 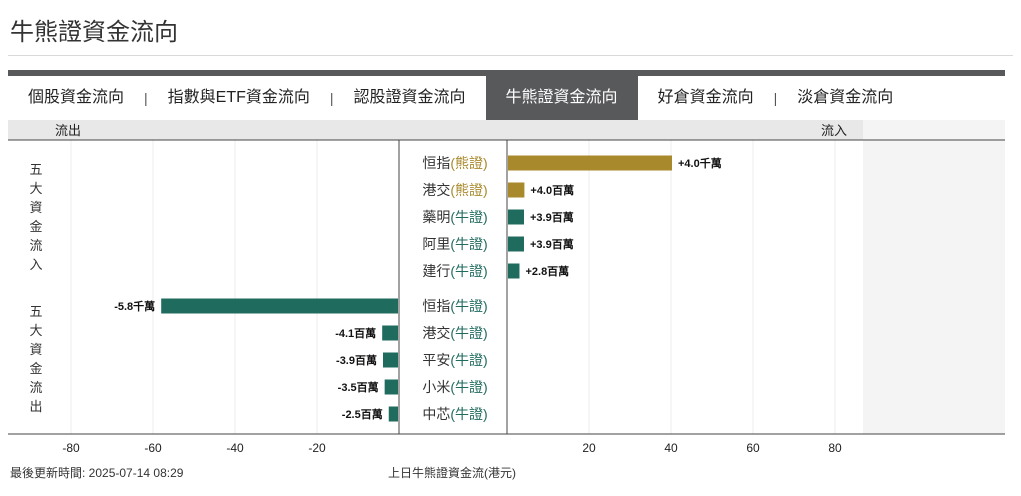 I want to click on flow-header-strip-right, so click(x=934, y=130).